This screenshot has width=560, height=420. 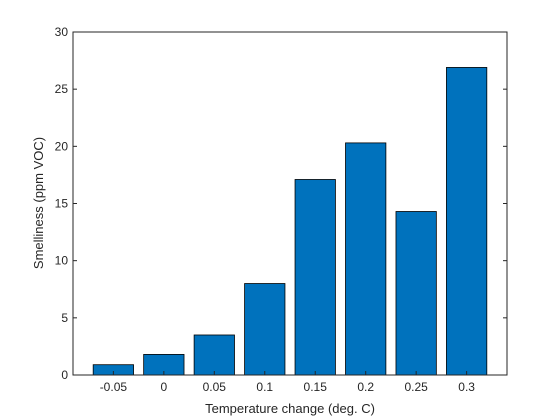 I want to click on x-tick-label: 0.05, so click(x=215, y=387).